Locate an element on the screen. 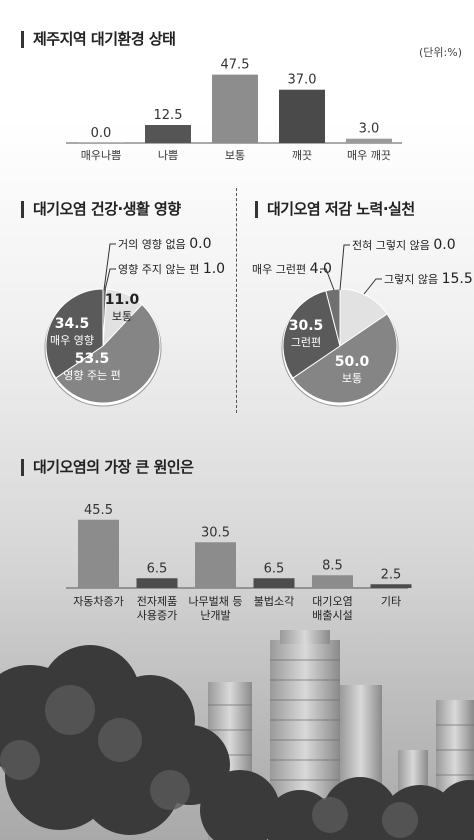 Image resolution: width=474 pixels, height=840 pixels. cause-value-label-4: 8.5 is located at coordinates (332, 565).